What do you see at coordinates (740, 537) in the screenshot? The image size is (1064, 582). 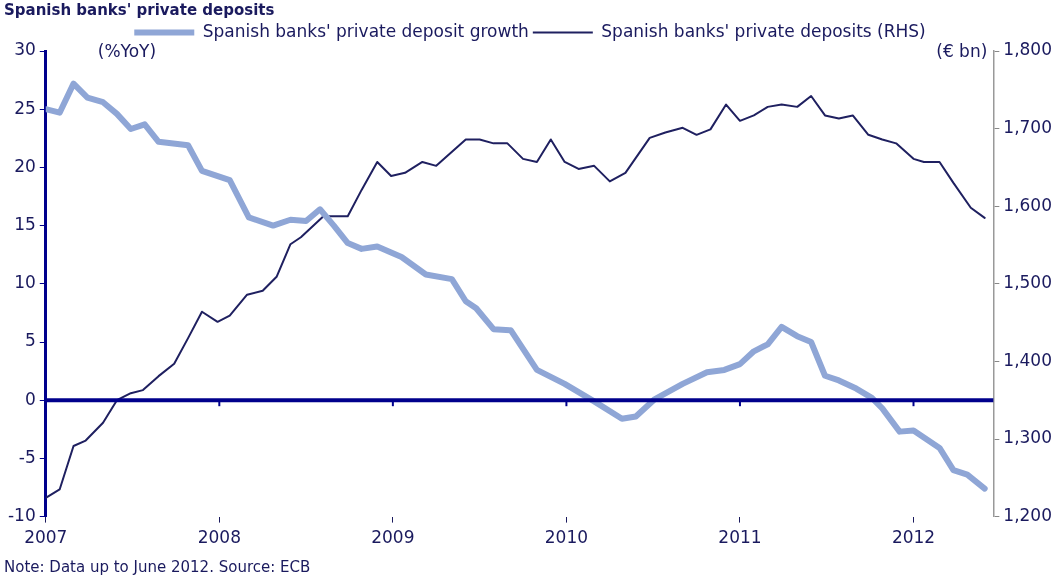 I see `x-tick-label: 2011` at bounding box center [740, 537].